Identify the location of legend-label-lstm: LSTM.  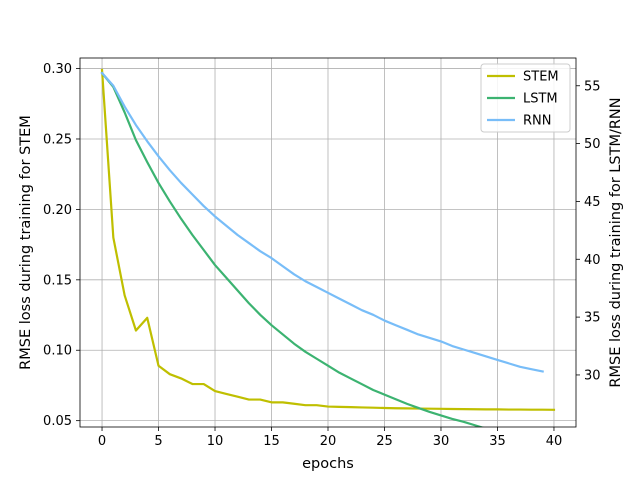
(540, 99).